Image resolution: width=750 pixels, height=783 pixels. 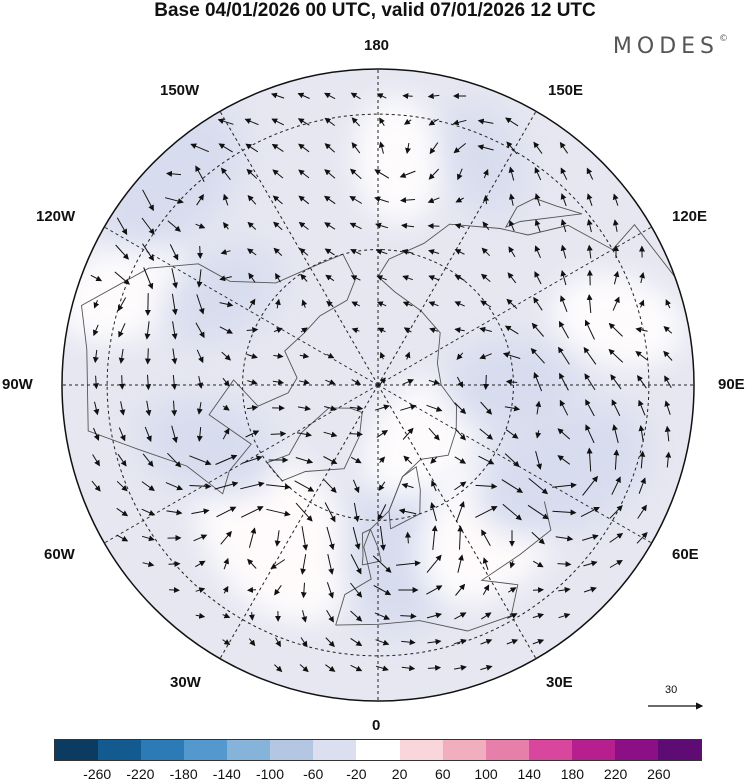 What do you see at coordinates (356, 774) in the screenshot?
I see `colorbar-tick-label: -20` at bounding box center [356, 774].